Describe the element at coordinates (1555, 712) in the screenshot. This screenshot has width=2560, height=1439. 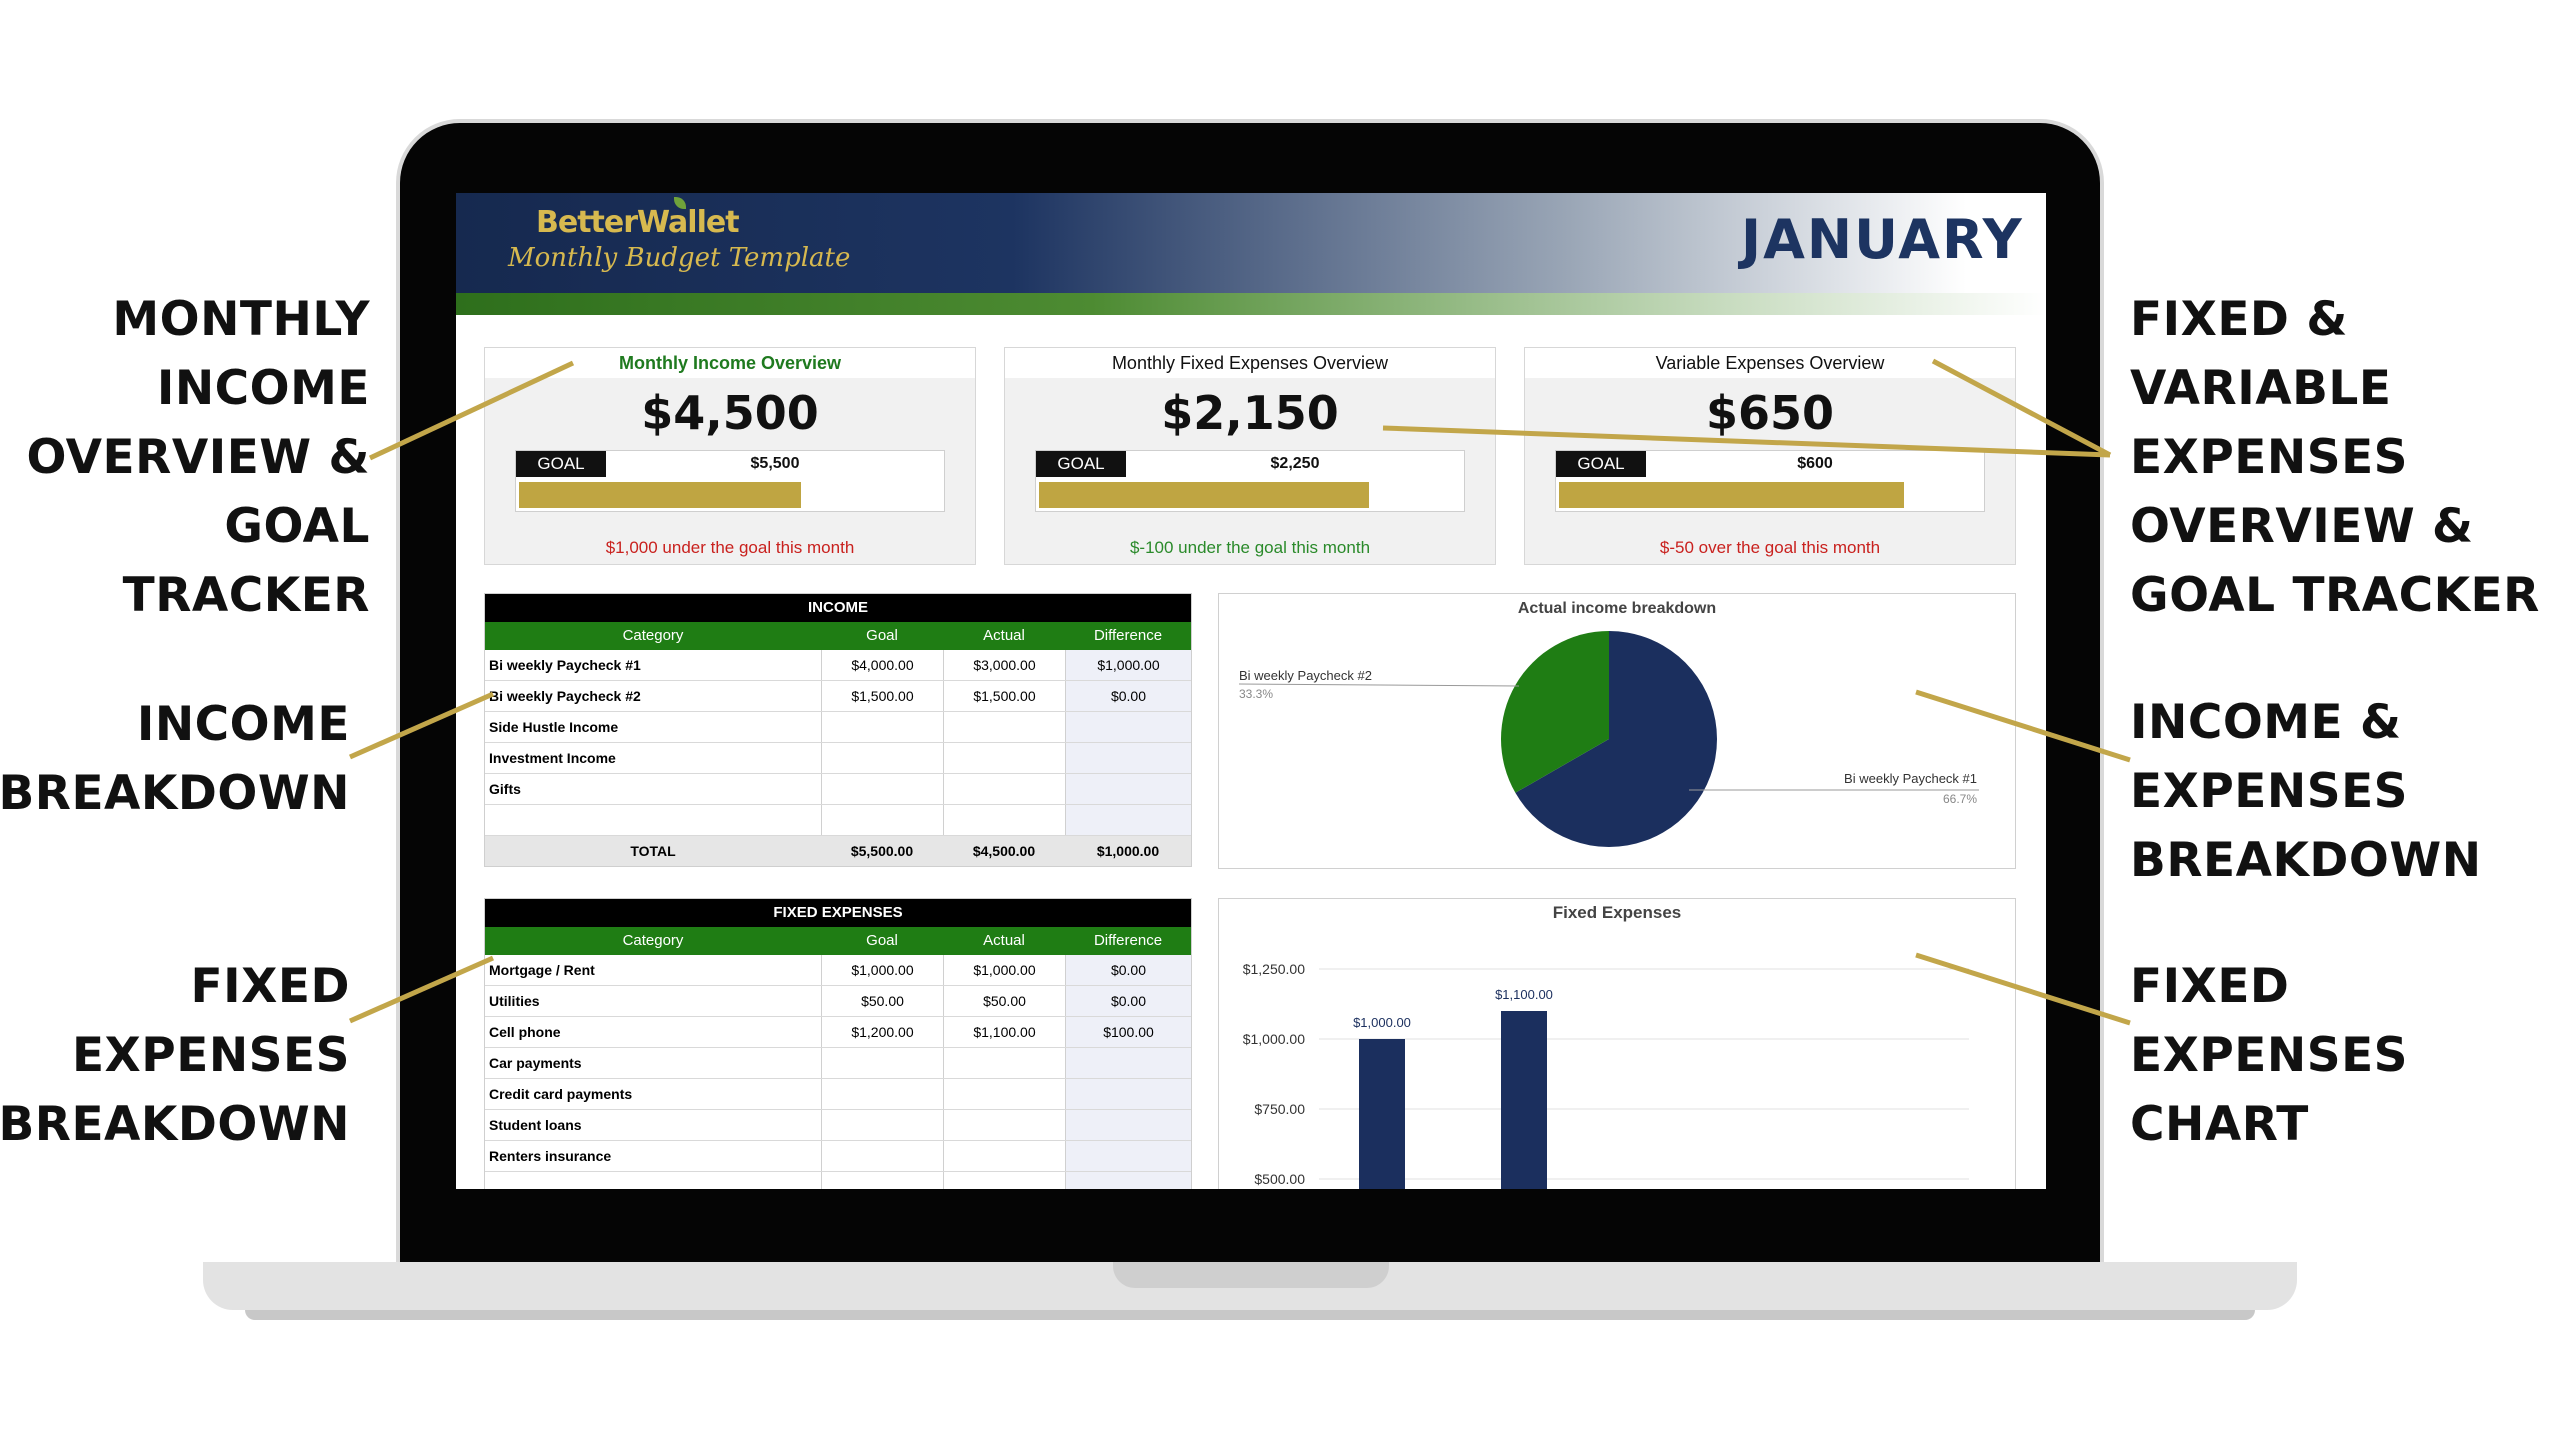
I see `pie-slice` at that location.